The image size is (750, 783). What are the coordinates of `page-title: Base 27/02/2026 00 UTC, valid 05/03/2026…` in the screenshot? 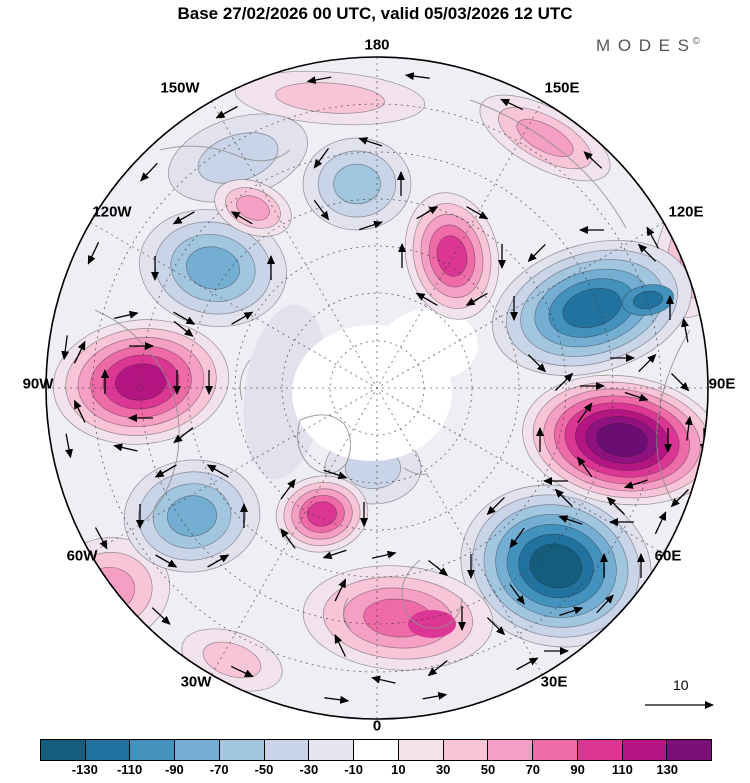 It's located at (375, 13).